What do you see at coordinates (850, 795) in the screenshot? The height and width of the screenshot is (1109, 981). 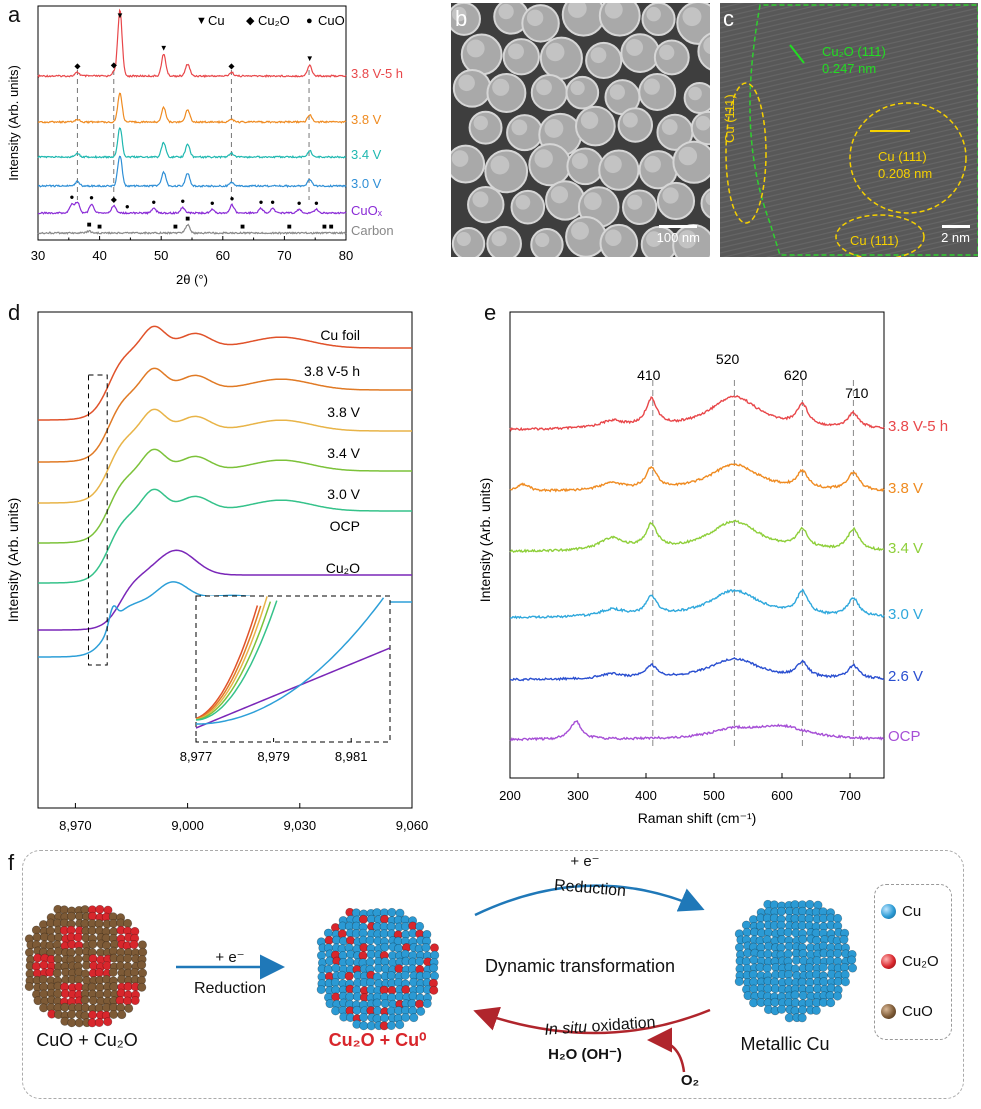 I see `x-tick-label: 700` at bounding box center [850, 795].